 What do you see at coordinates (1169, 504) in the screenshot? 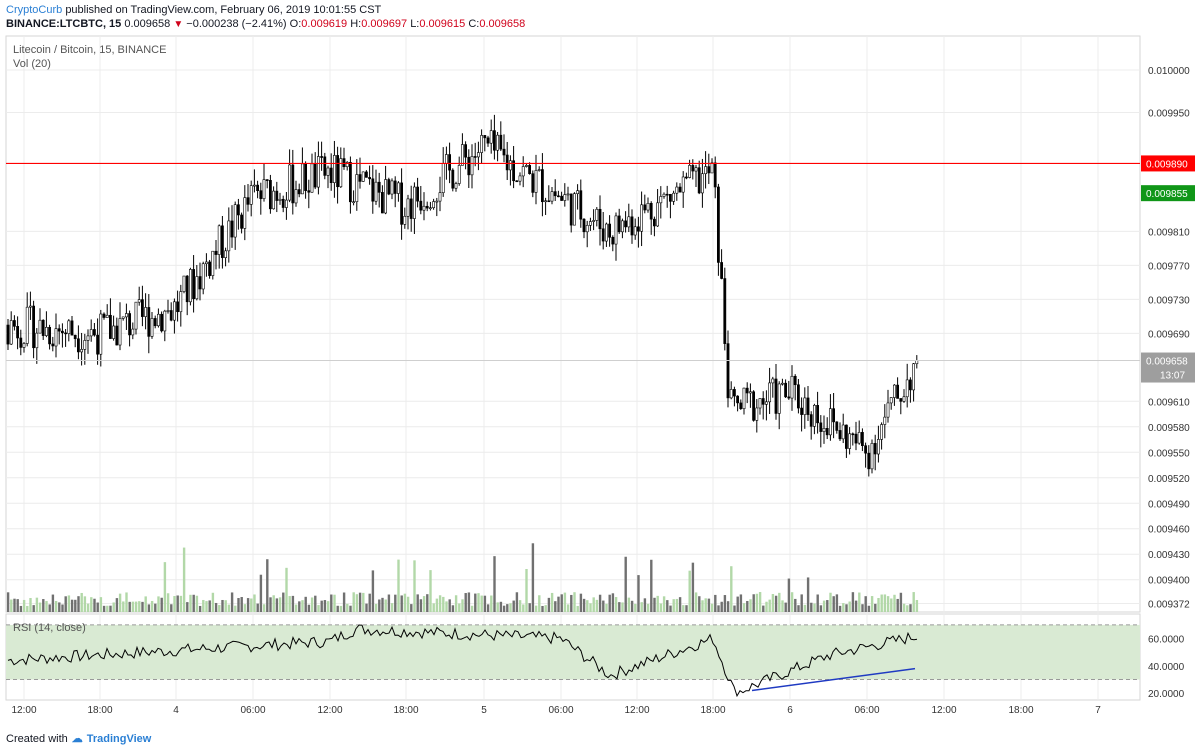
I see `price-tick-label: 0.009490` at bounding box center [1169, 504].